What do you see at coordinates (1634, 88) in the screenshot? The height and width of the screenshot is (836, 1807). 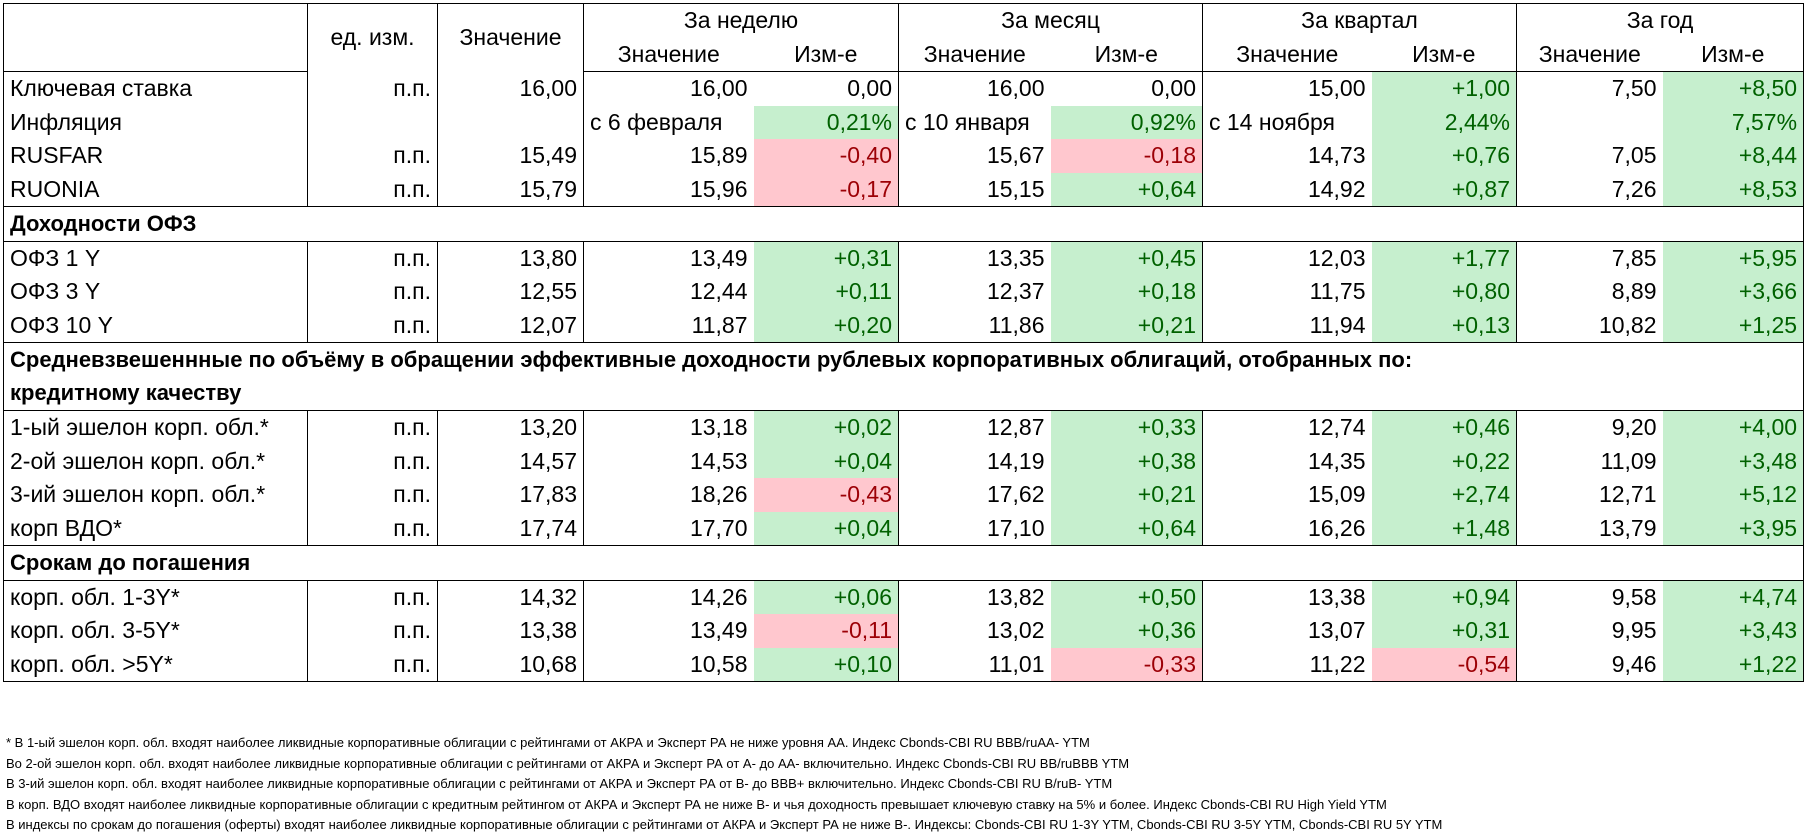 I see `period-value: 7,50` at bounding box center [1634, 88].